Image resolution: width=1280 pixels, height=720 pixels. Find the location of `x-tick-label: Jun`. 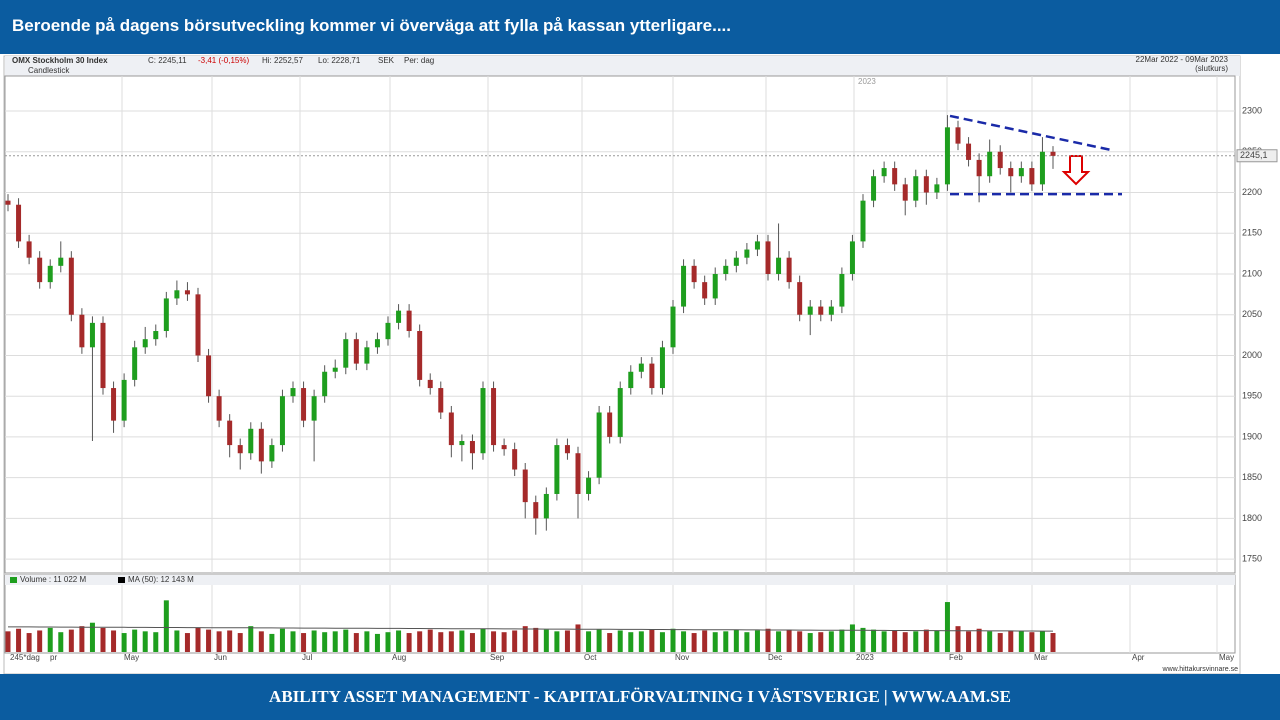

x-tick-label: Jun is located at coordinates (220, 657).